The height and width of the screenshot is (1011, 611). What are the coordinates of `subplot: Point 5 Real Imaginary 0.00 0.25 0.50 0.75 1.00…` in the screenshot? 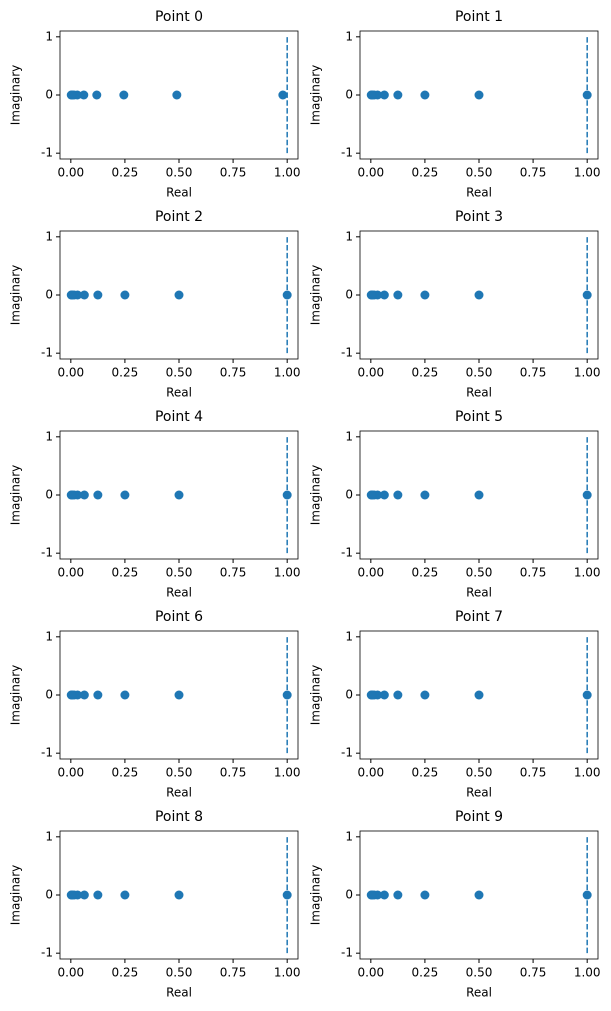 It's located at (455, 504).